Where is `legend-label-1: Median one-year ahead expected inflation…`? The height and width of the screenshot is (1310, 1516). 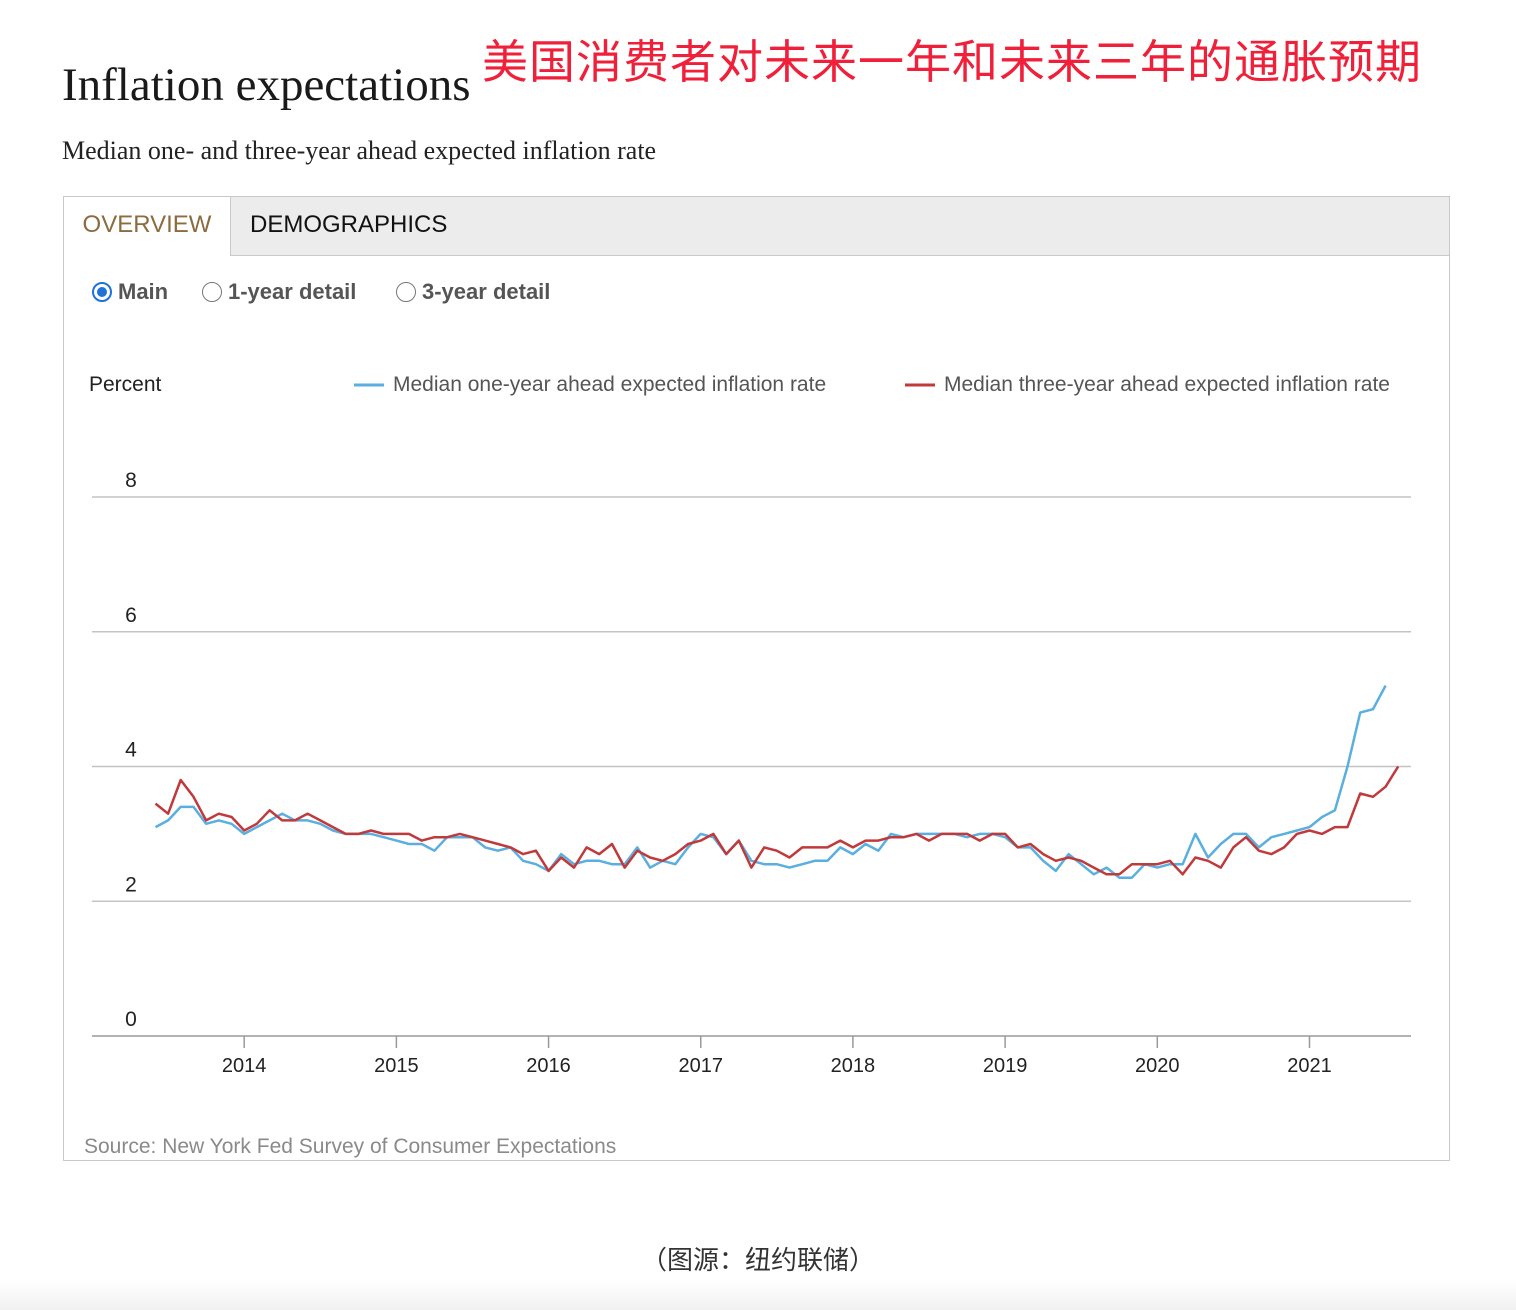 legend-label-1: Median one-year ahead expected inflation… is located at coordinates (609, 384).